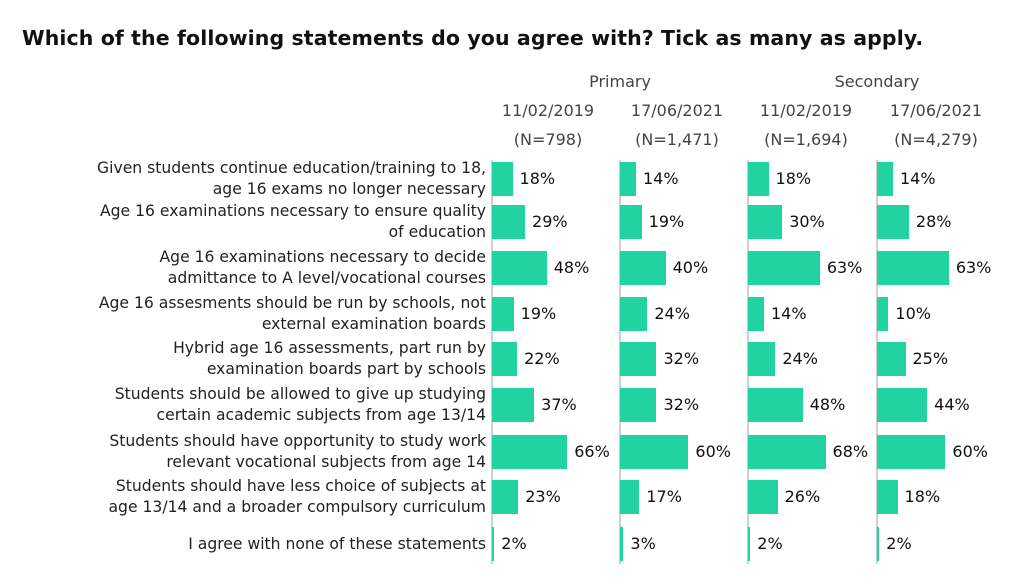 The image size is (1024, 585). What do you see at coordinates (620, 81) in the screenshot?
I see `group-header-primary: Primary` at bounding box center [620, 81].